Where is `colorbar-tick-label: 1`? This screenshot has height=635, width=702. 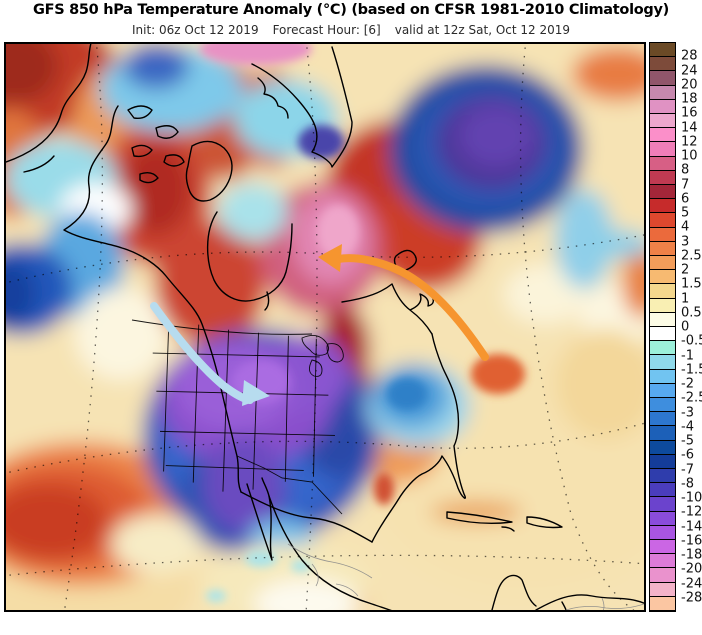 colorbar-tick-label: 1 is located at coordinates (685, 298).